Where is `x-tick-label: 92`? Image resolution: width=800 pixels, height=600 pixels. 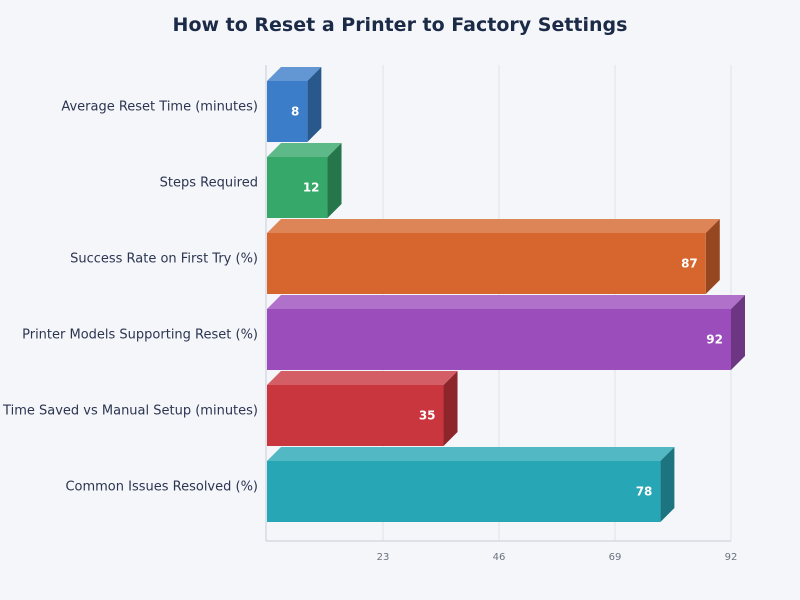 x-tick-label: 92 is located at coordinates (731, 557).